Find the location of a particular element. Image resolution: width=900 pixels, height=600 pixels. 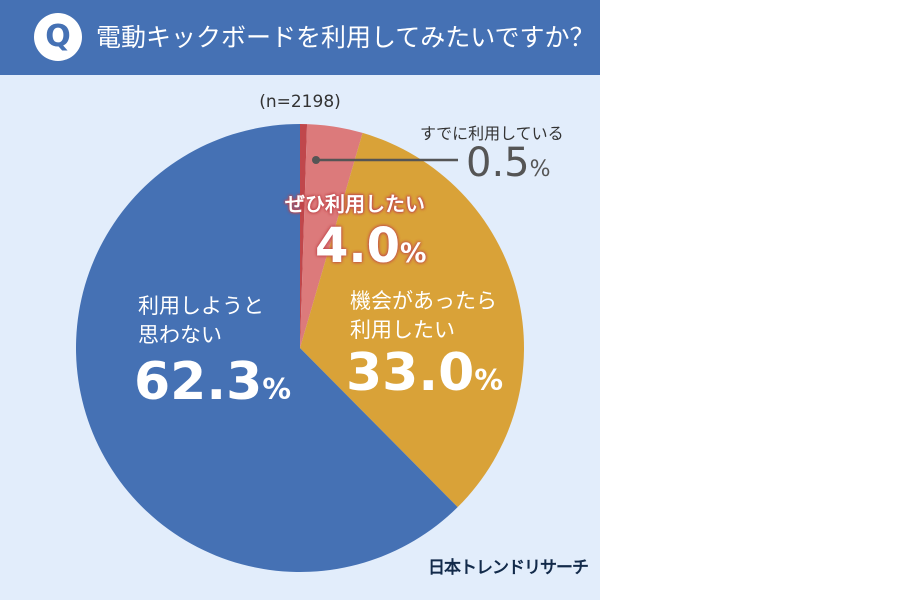

label-if-opportunity: 機会があったら 利用したい is located at coordinates (423, 316).